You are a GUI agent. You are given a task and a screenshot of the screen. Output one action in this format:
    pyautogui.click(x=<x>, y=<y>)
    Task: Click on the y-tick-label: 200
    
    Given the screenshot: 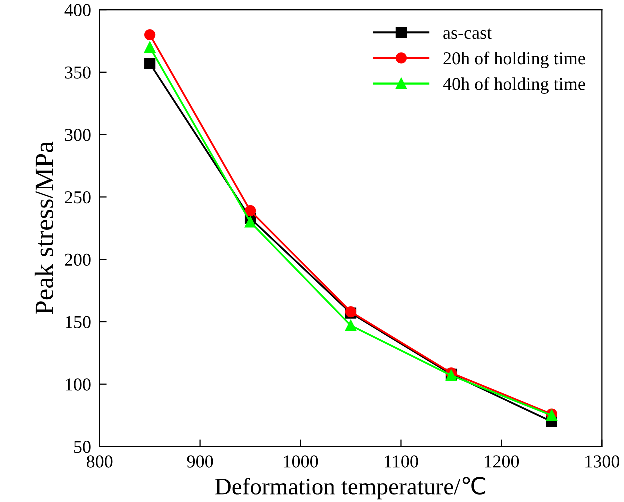 What is the action you would take?
    pyautogui.click(x=78, y=260)
    